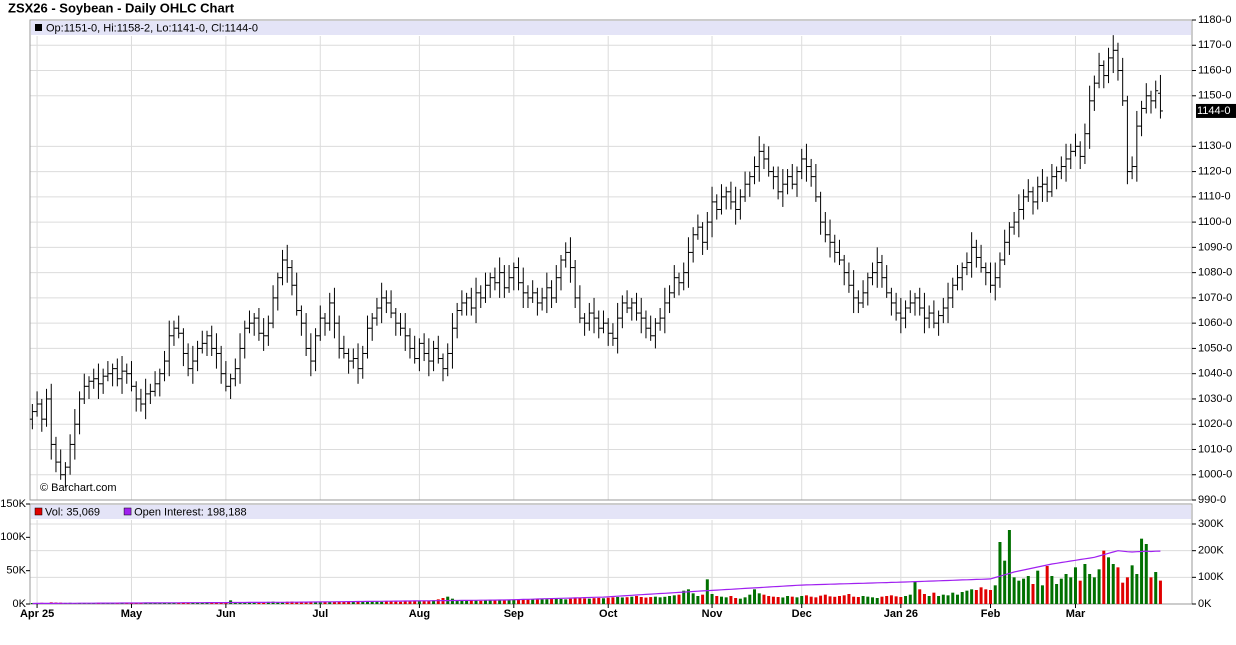 The image size is (1236, 645). What do you see at coordinates (20, 604) in the screenshot?
I see `y-tick-label: 0K` at bounding box center [20, 604].